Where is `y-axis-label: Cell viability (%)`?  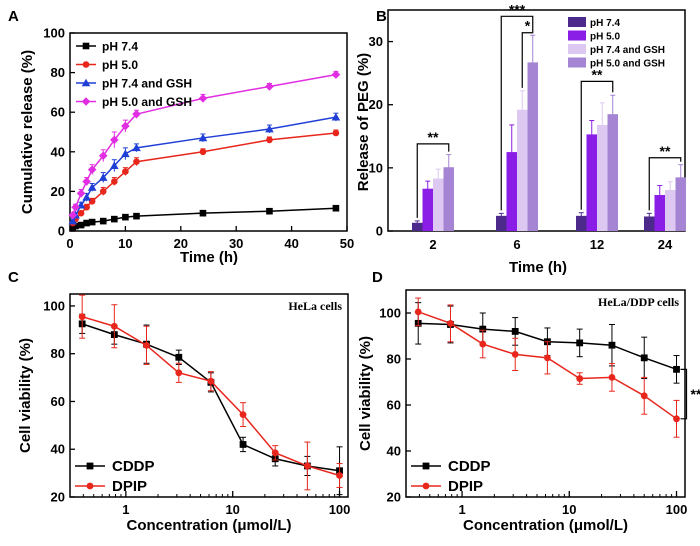
y-axis-label: Cell viability (%) is located at coordinates (365, 393).